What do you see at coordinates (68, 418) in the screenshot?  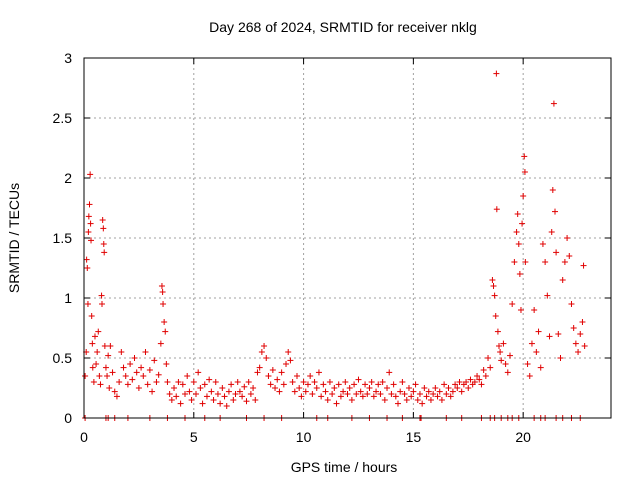 I see `y-tick-label: 0` at bounding box center [68, 418].